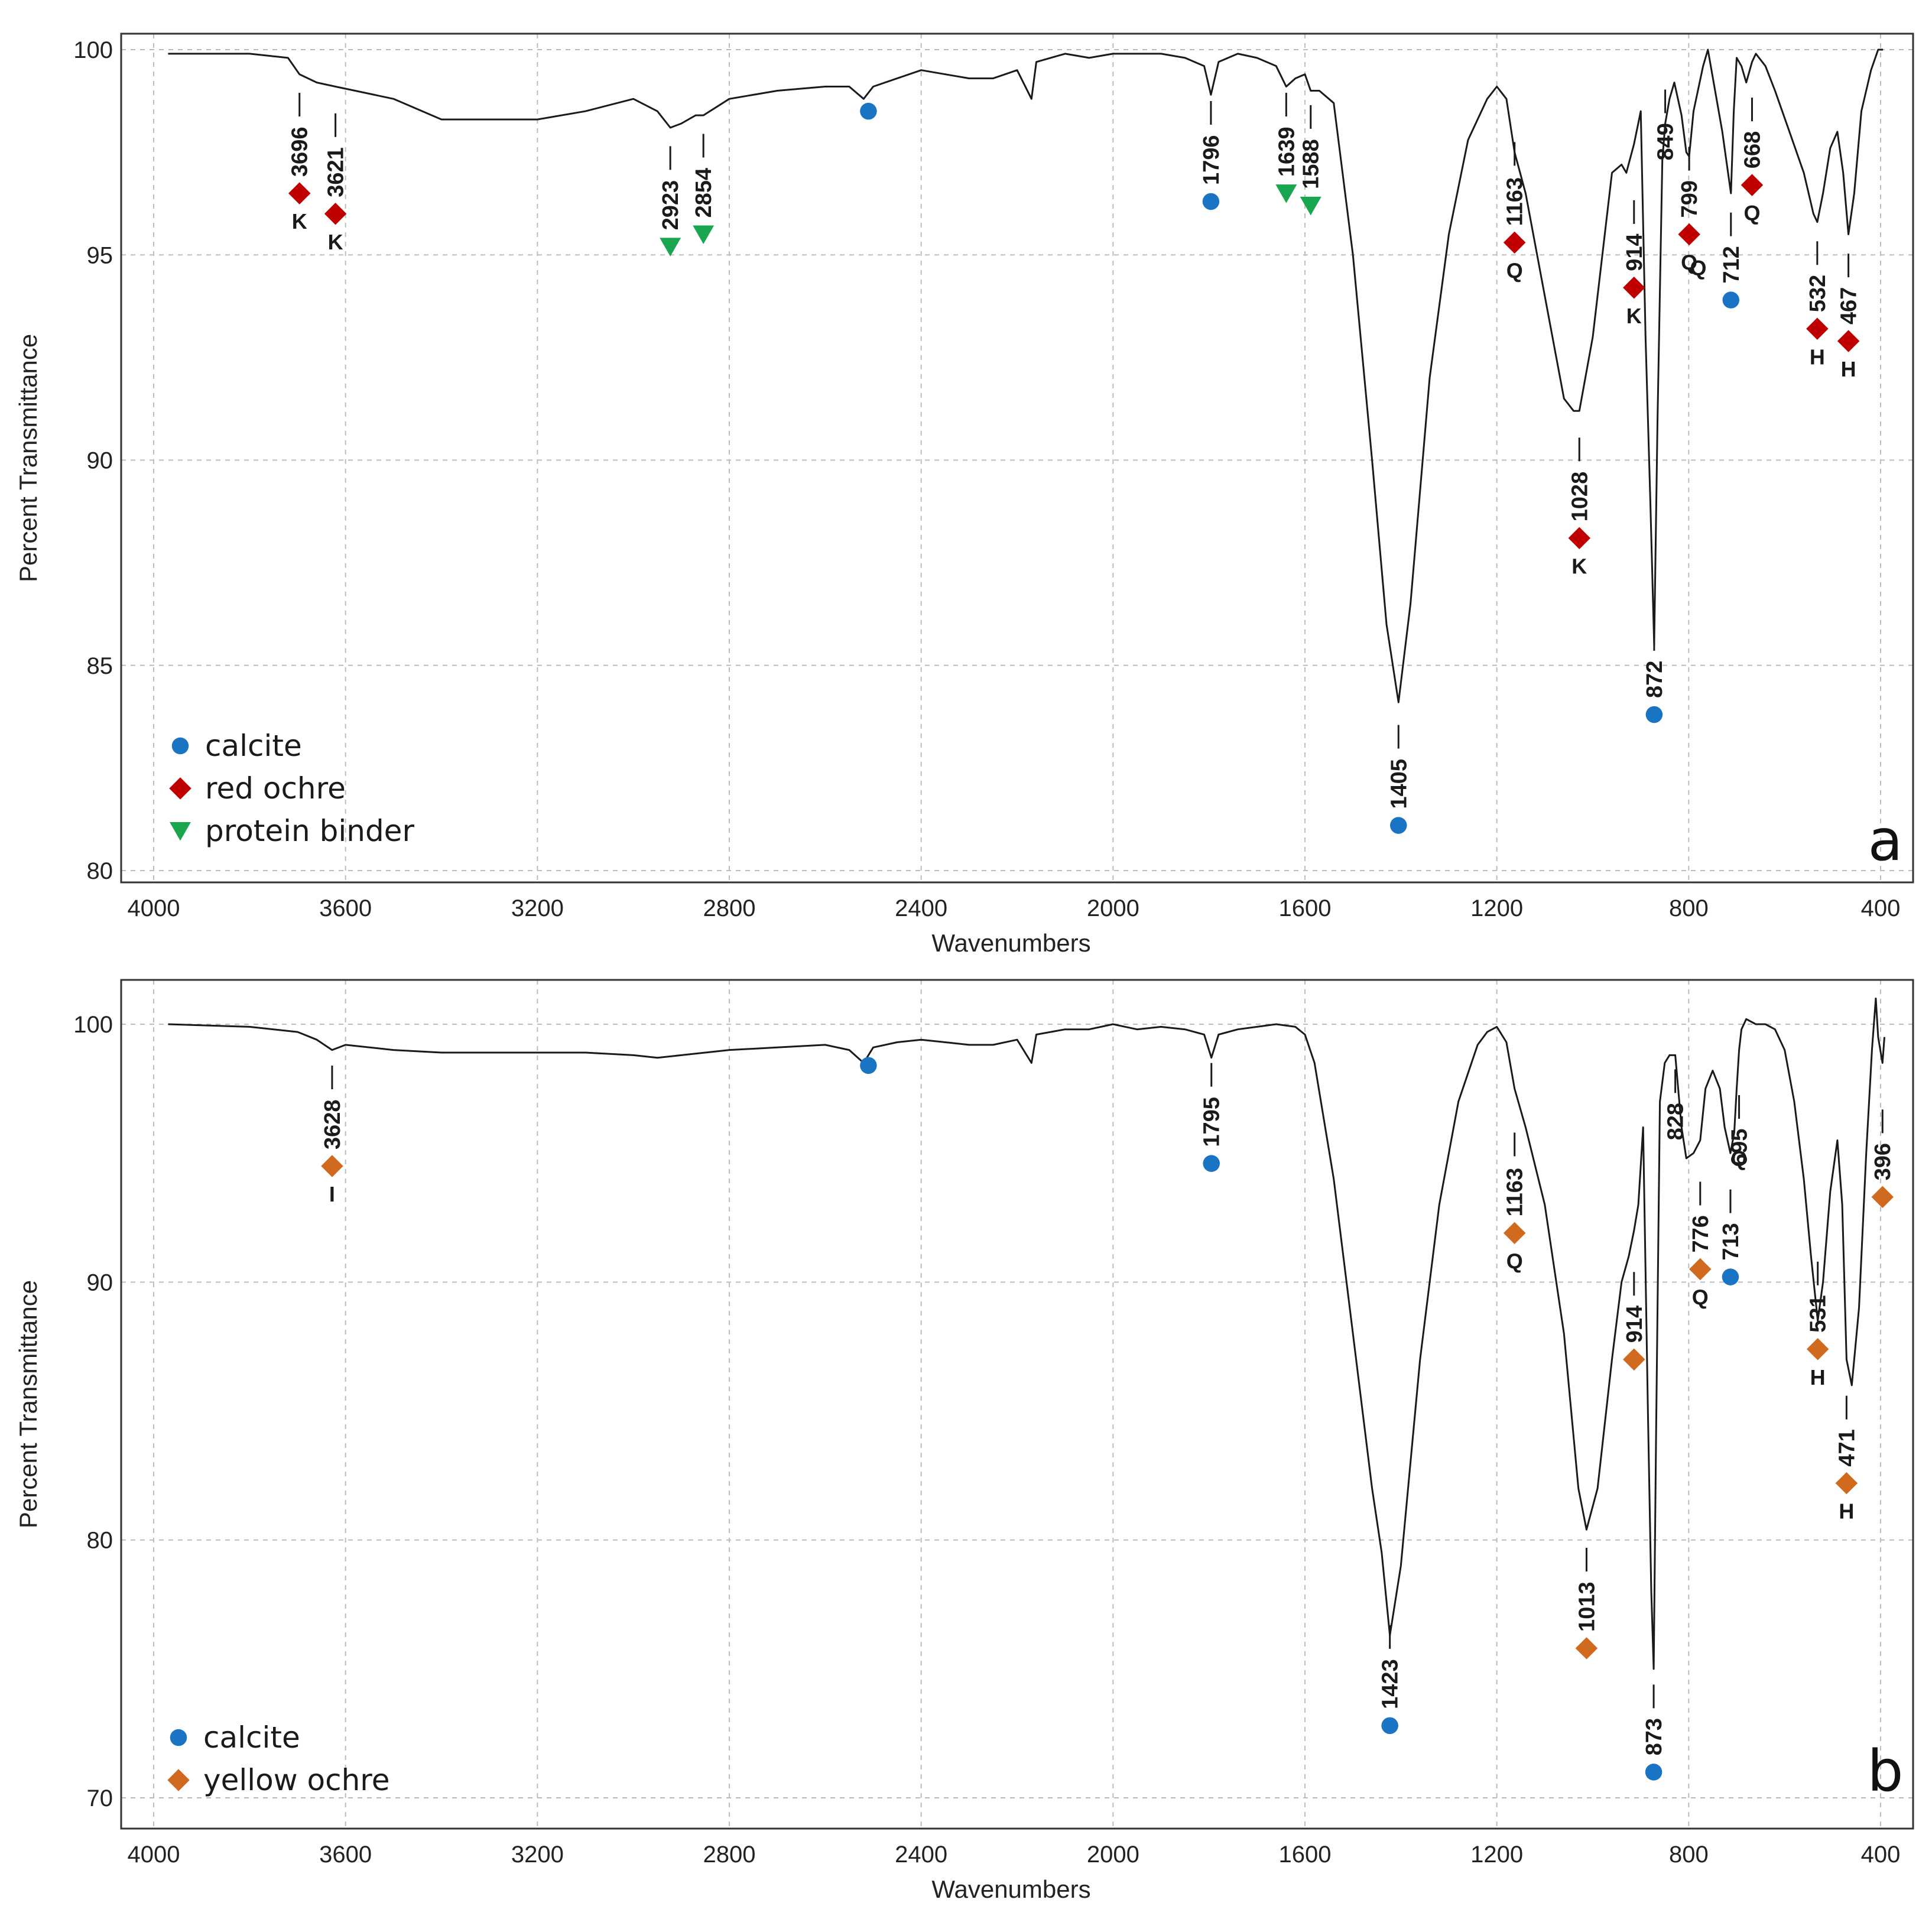 The height and width of the screenshot is (1906, 1932). What do you see at coordinates (309, 831) in the screenshot?
I see `legend-label: protein binder` at bounding box center [309, 831].